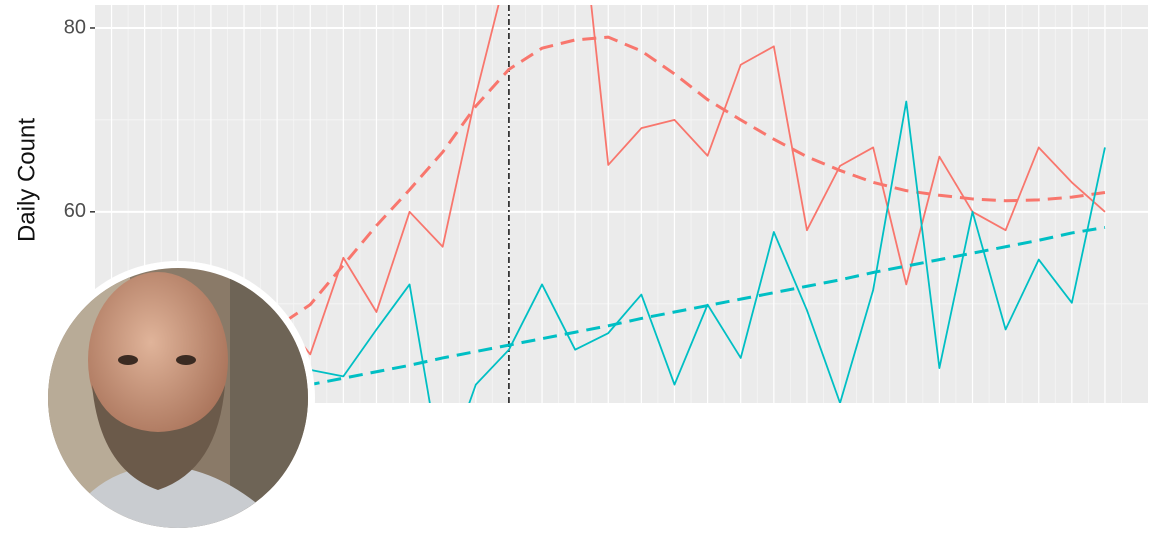 The height and width of the screenshot is (535, 1150). Describe the element at coordinates (158, 437) in the screenshot. I see `photo-beard` at that location.